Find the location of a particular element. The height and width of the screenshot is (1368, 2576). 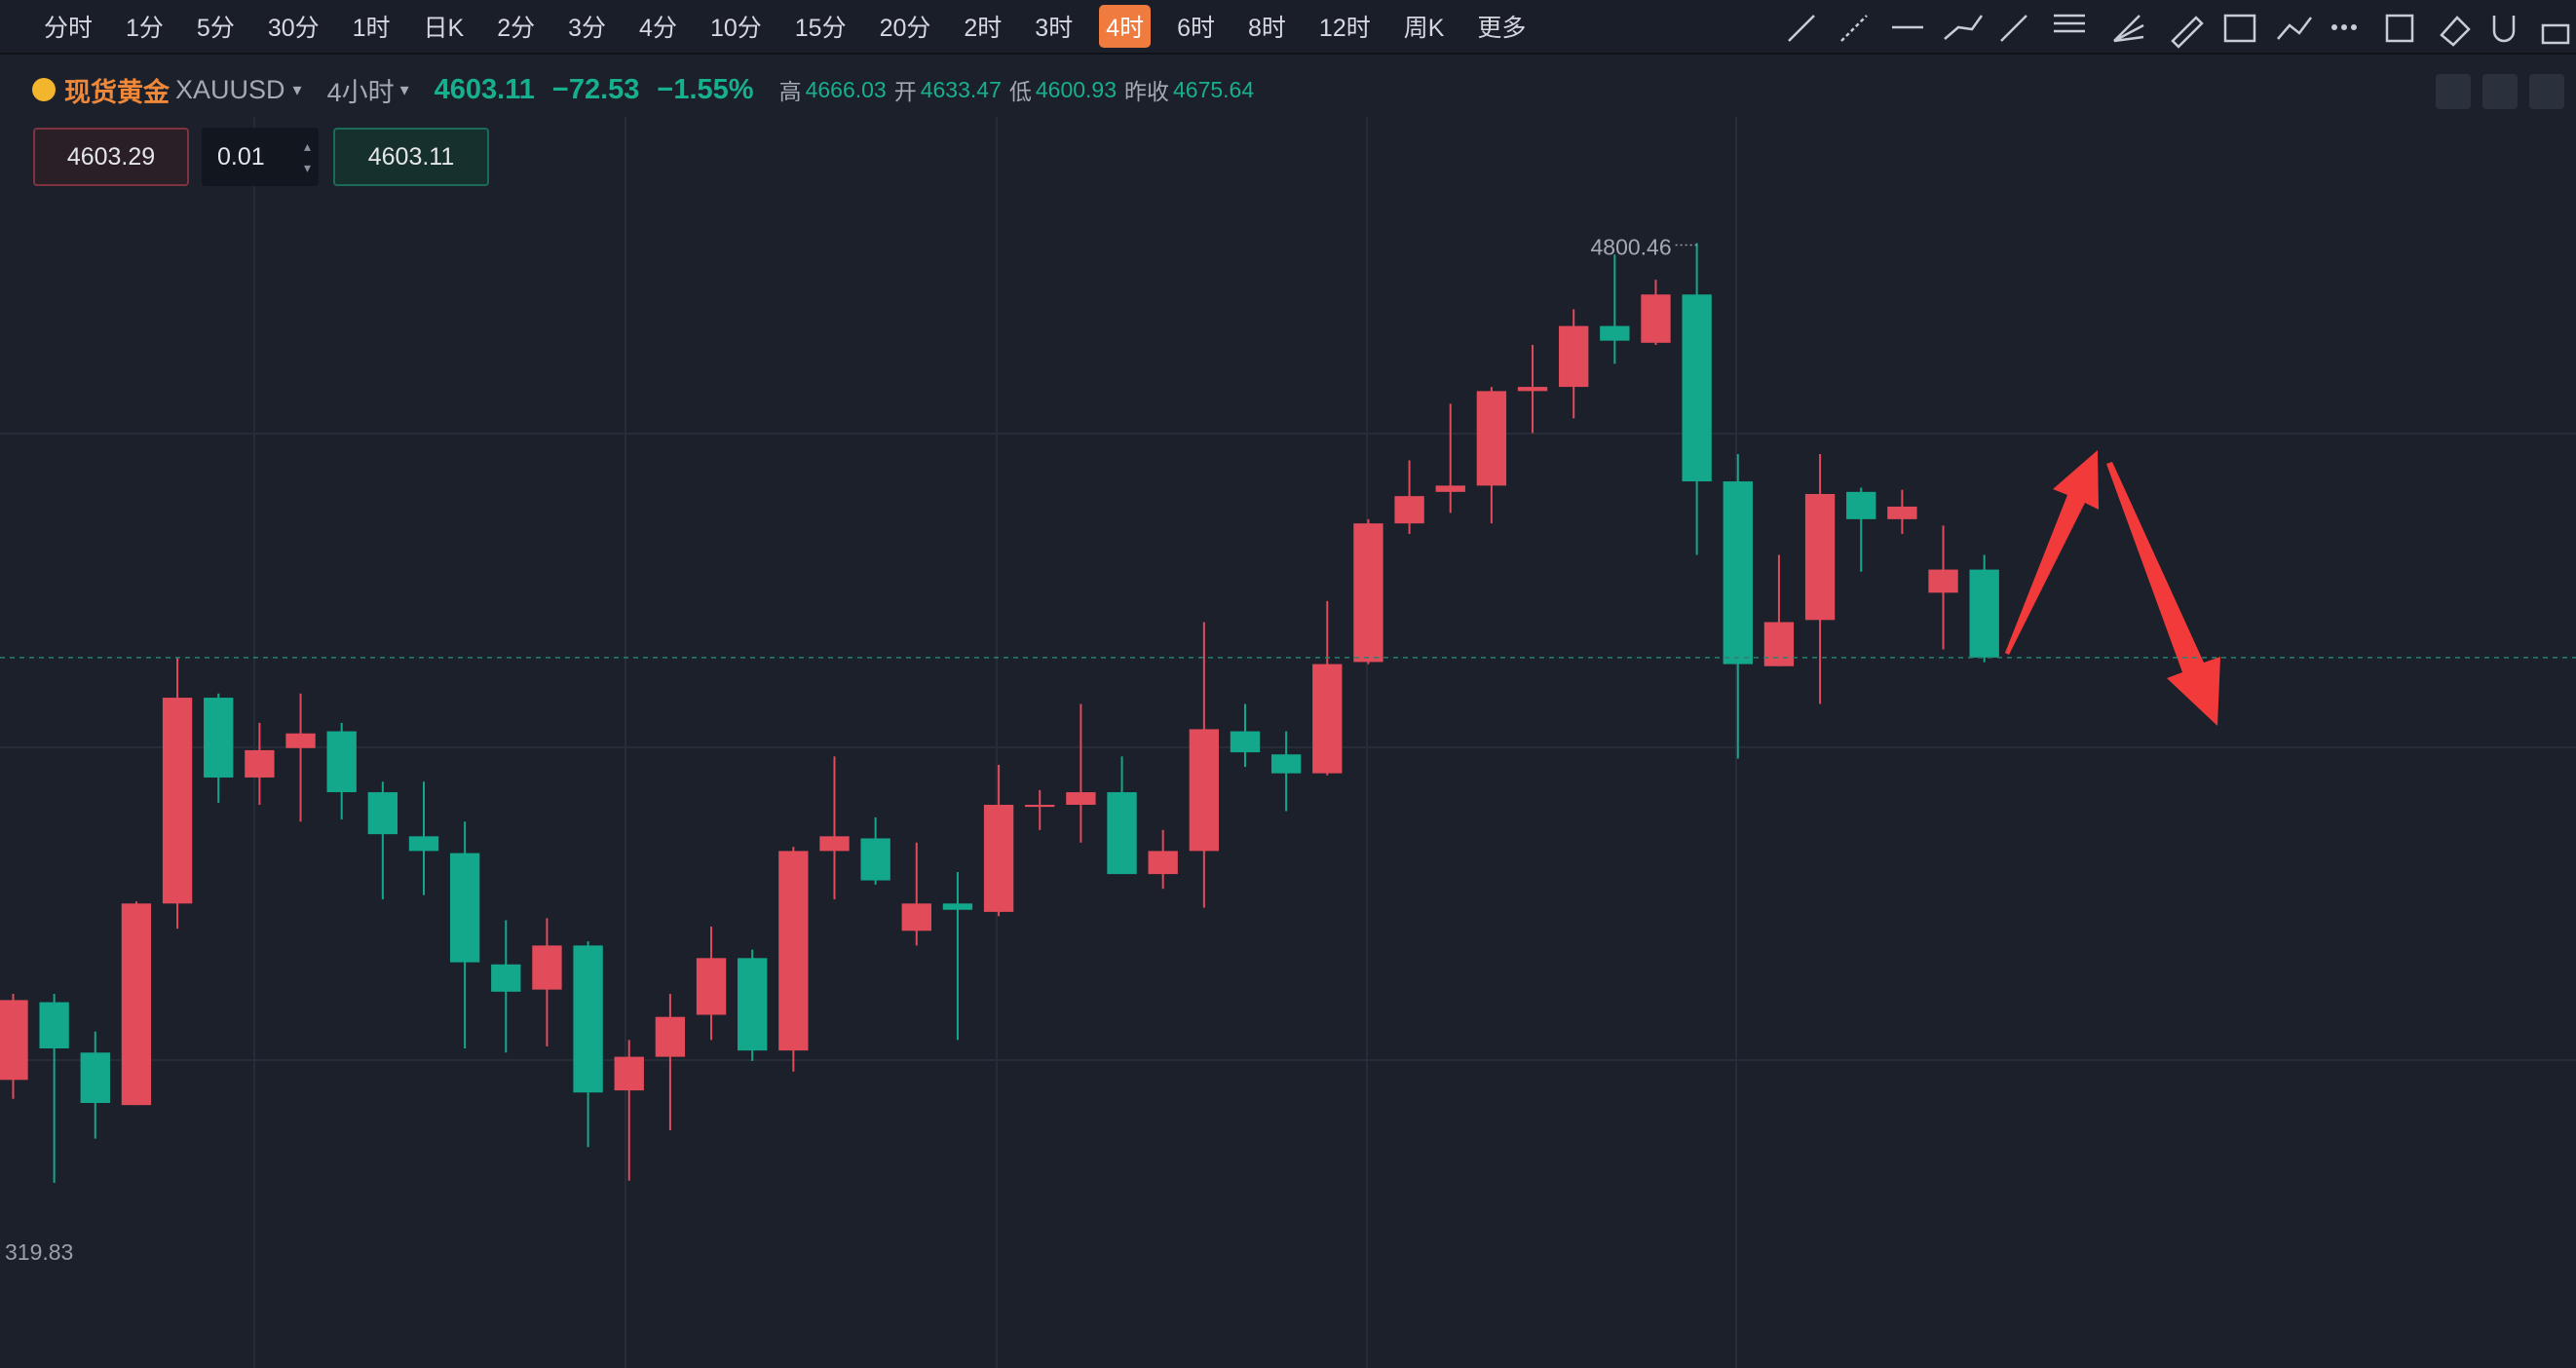

qty-input: 0.01 ▴ ▾ is located at coordinates (260, 157).